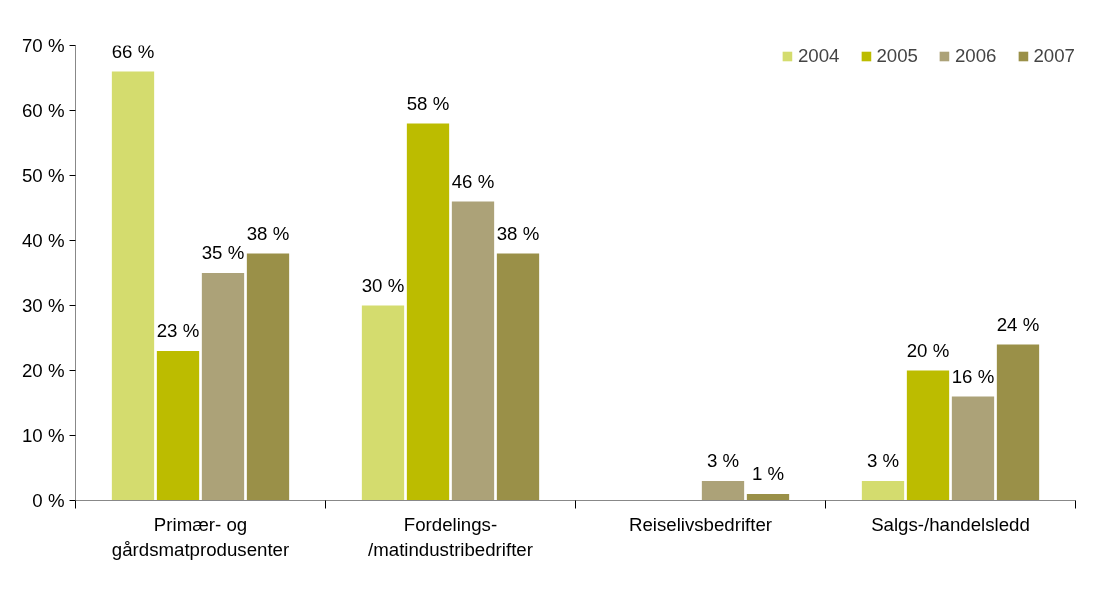 Image resolution: width=1099 pixels, height=613 pixels. What do you see at coordinates (1054, 56) in the screenshot?
I see `legend-label: 2007` at bounding box center [1054, 56].